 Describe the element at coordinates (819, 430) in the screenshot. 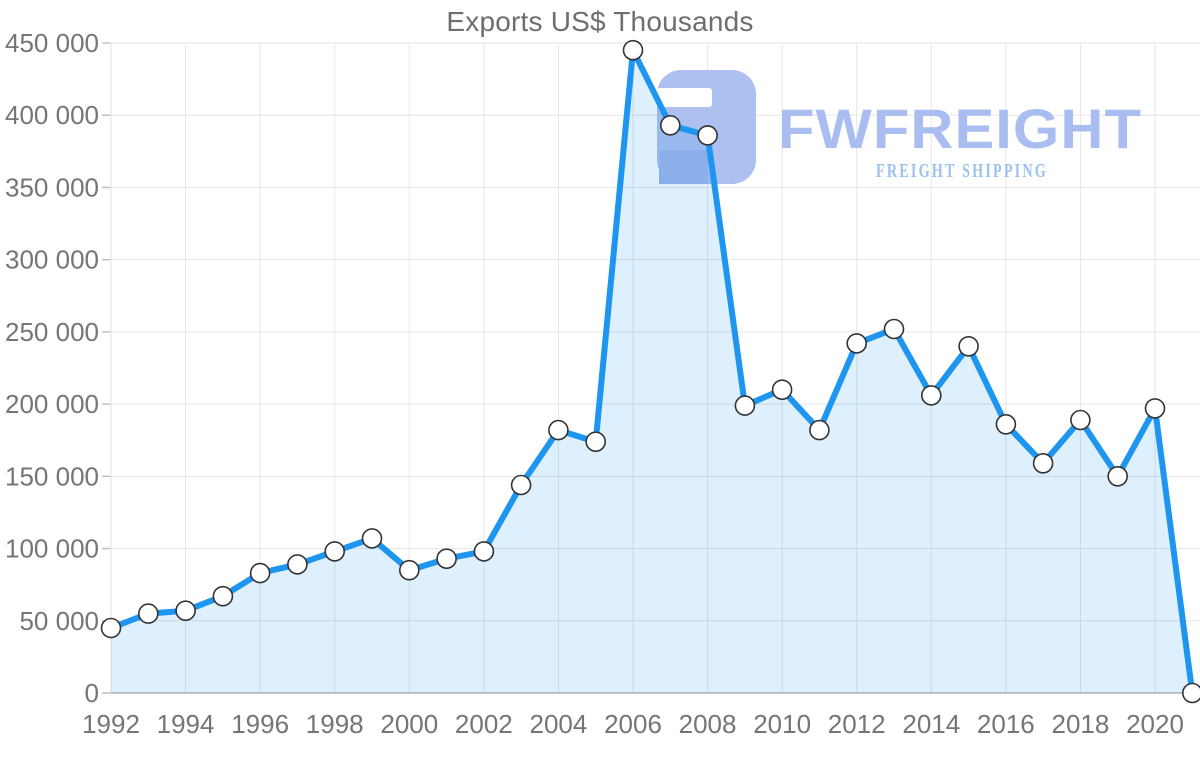

I see `data-point-2011` at that location.